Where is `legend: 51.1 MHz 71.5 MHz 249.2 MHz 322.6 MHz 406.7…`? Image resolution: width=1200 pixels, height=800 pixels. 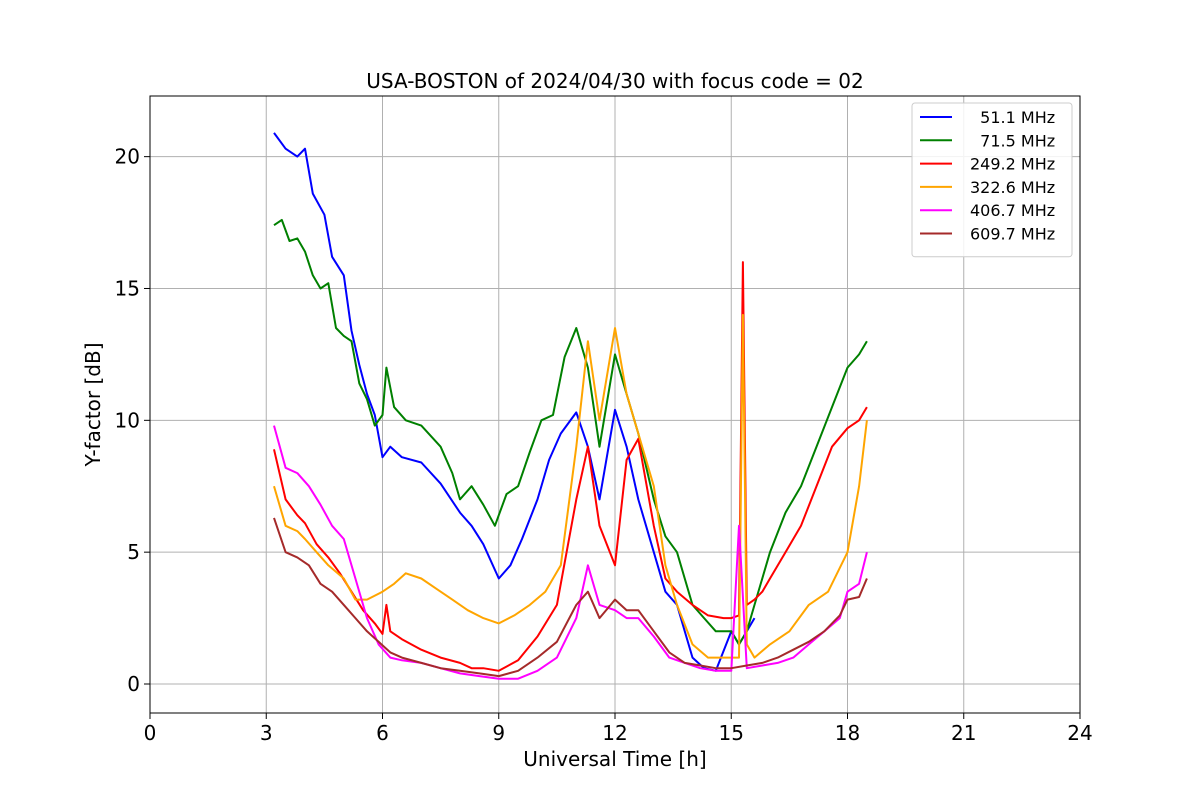
legend: 51.1 MHz 71.5 MHz 249.2 MHz 322.6 MHz 406.7… is located at coordinates (992, 180).